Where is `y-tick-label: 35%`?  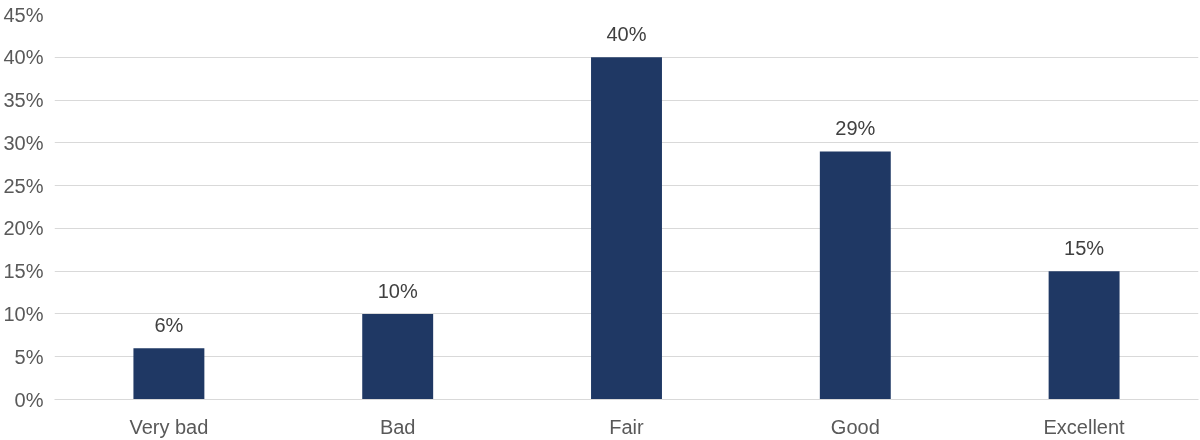 y-tick-label: 35% is located at coordinates (23, 100).